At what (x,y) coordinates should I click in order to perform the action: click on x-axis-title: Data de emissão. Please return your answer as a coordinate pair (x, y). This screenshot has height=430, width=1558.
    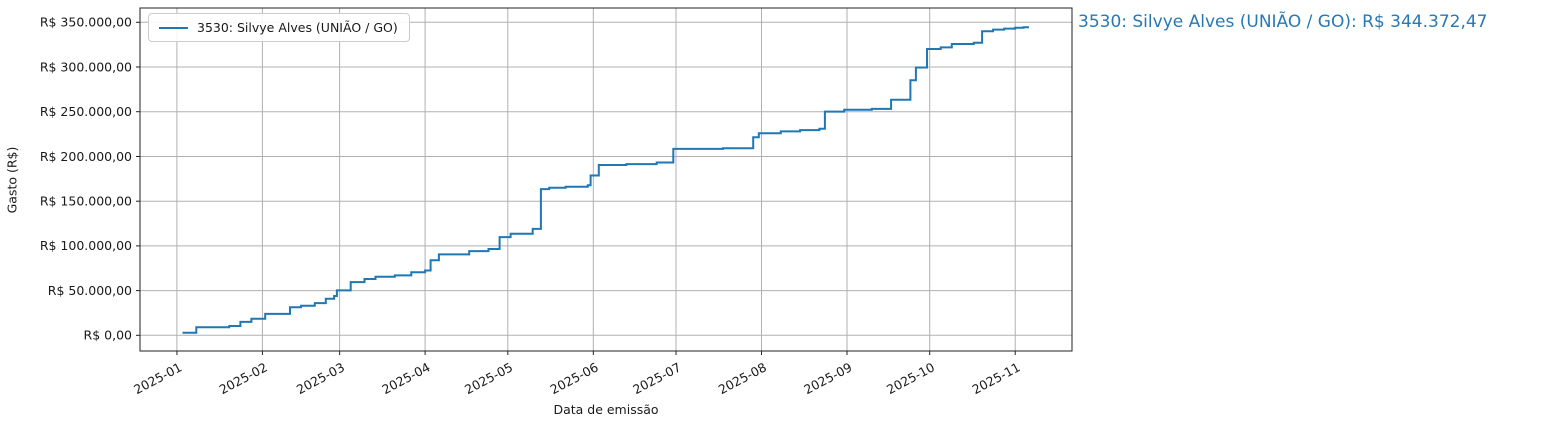
    Looking at the image, I should click on (606, 409).